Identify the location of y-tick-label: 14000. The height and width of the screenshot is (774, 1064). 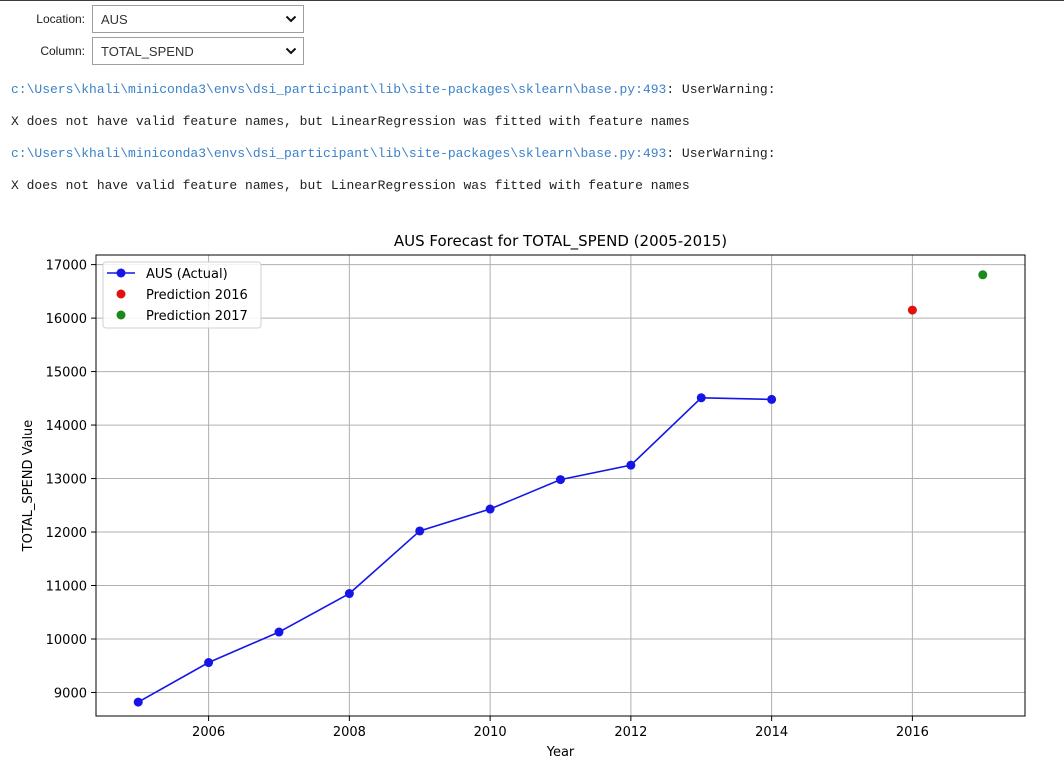
(66, 426).